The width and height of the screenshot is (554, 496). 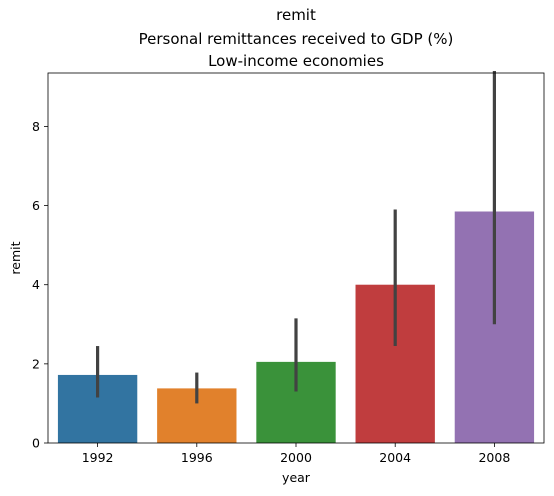 I want to click on y-tick-label: 6, so click(x=36, y=205).